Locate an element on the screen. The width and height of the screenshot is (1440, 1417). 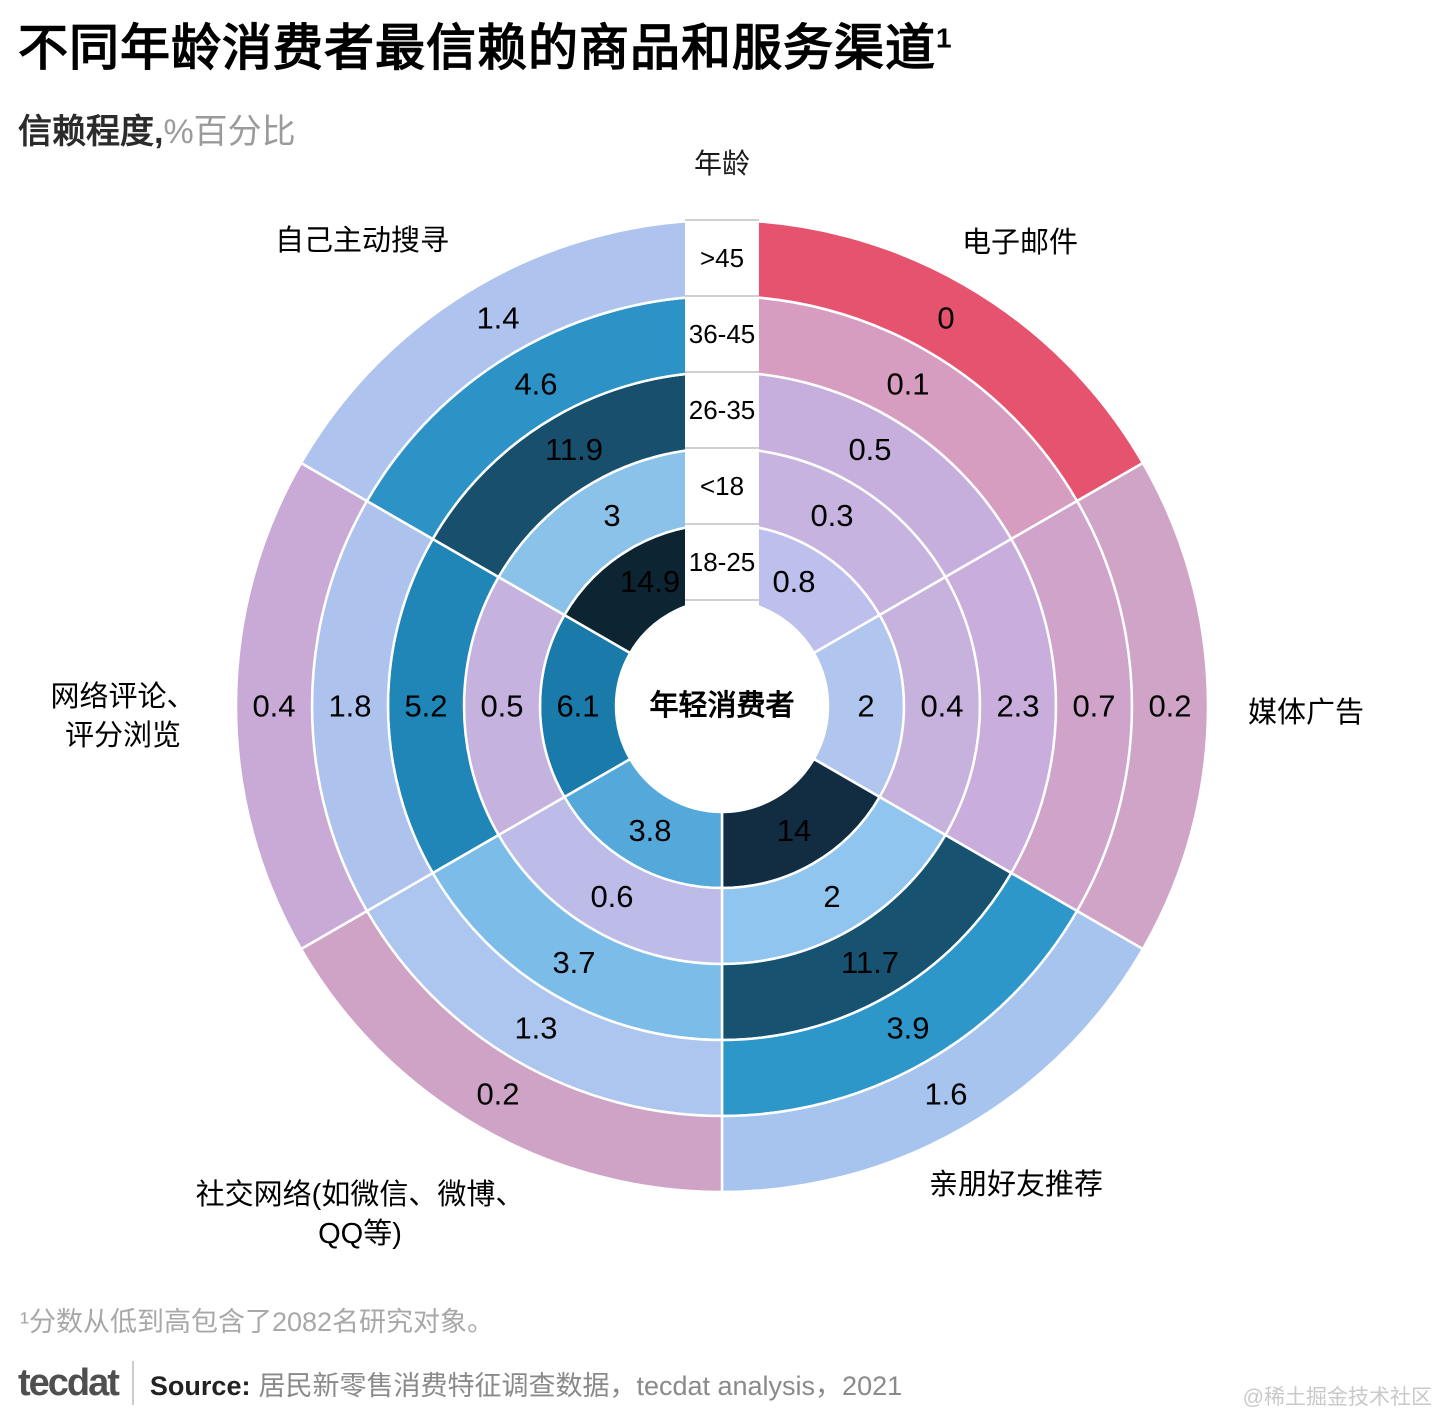
cell-value-label: 11.9 is located at coordinates (574, 449).